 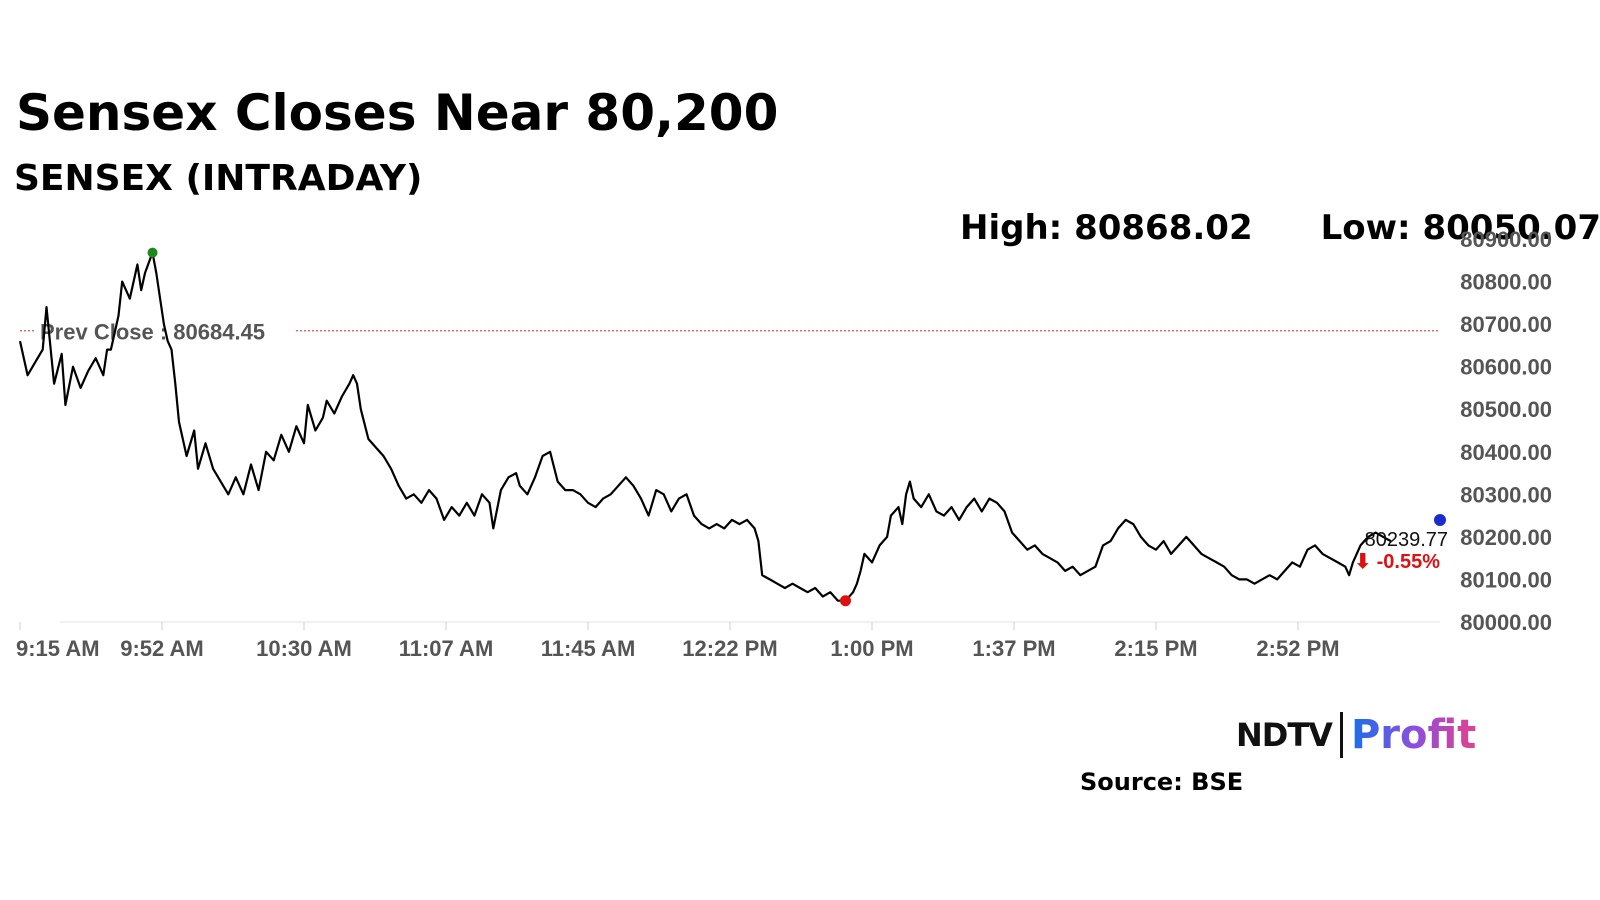 I want to click on high-low-summary: High: 80868.02 Low: 80050.07, so click(x=1280, y=228).